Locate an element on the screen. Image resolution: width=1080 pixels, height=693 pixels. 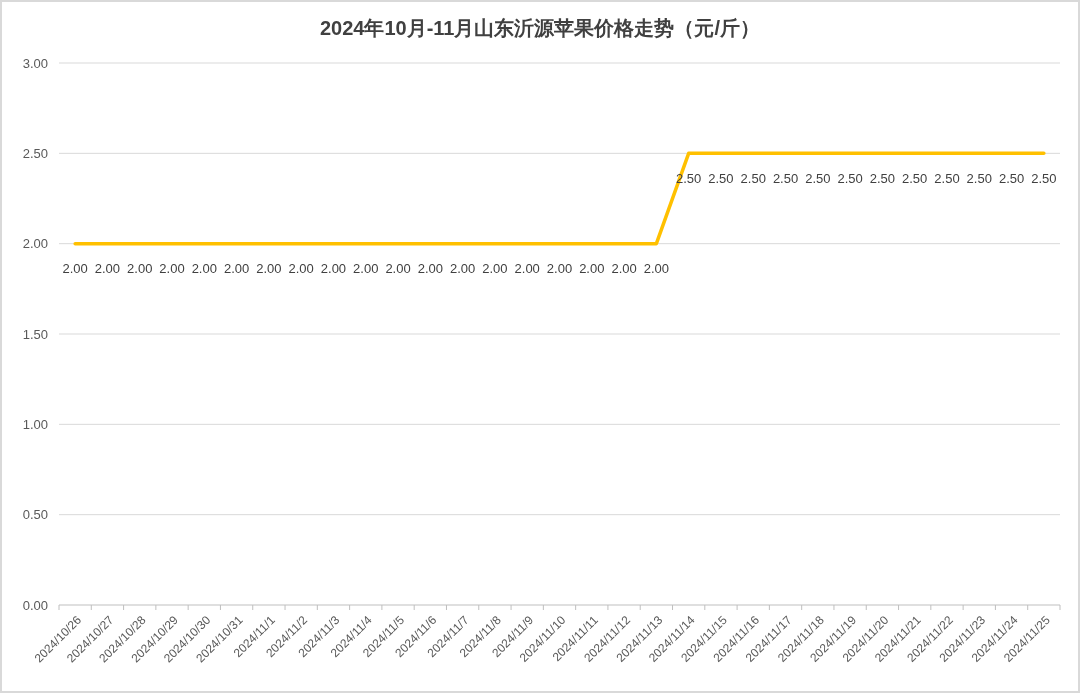
y-tick-label: 2.50 is located at coordinates (35, 153).